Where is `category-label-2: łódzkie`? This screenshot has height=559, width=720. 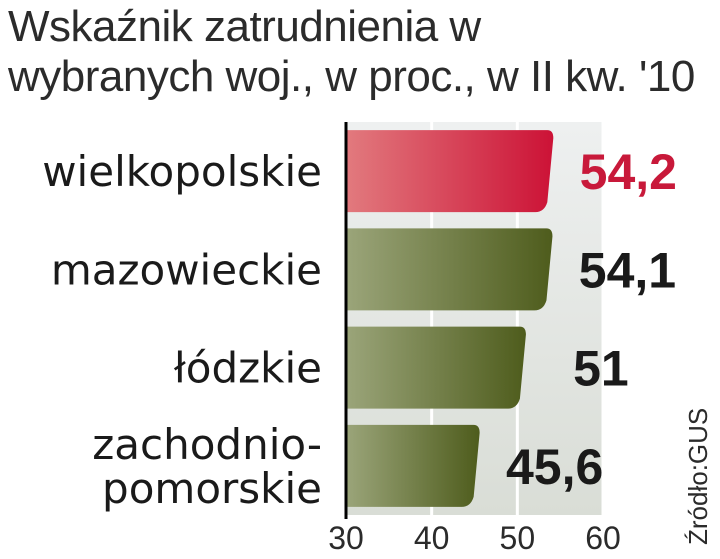
category-label-2: łódzkie is located at coordinates (248, 368).